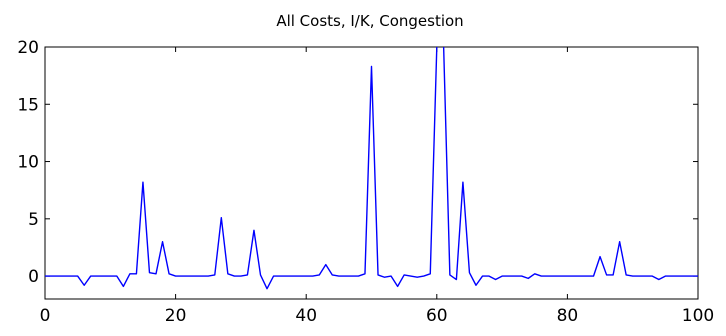 Image resolution: width=726 pixels, height=336 pixels. I want to click on y-tick-label: 5, so click(33, 220).